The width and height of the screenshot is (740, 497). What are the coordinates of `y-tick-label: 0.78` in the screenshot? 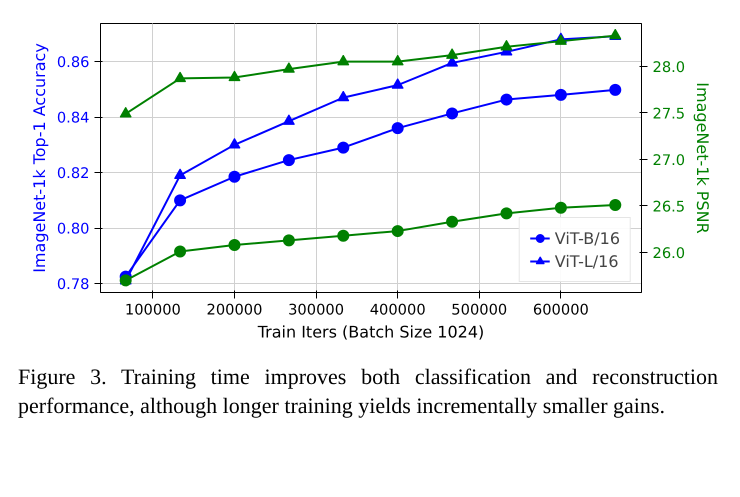 It's located at (73, 285).